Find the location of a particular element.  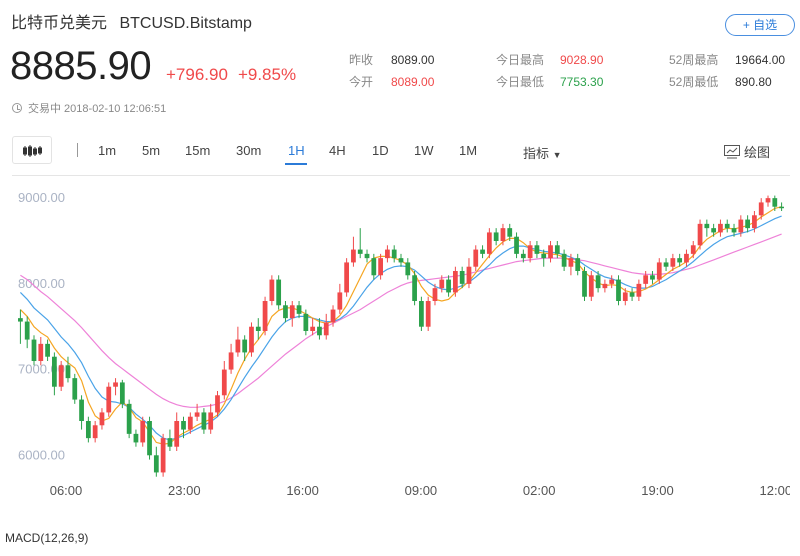

change-percent: +9.85% is located at coordinates (267, 74).